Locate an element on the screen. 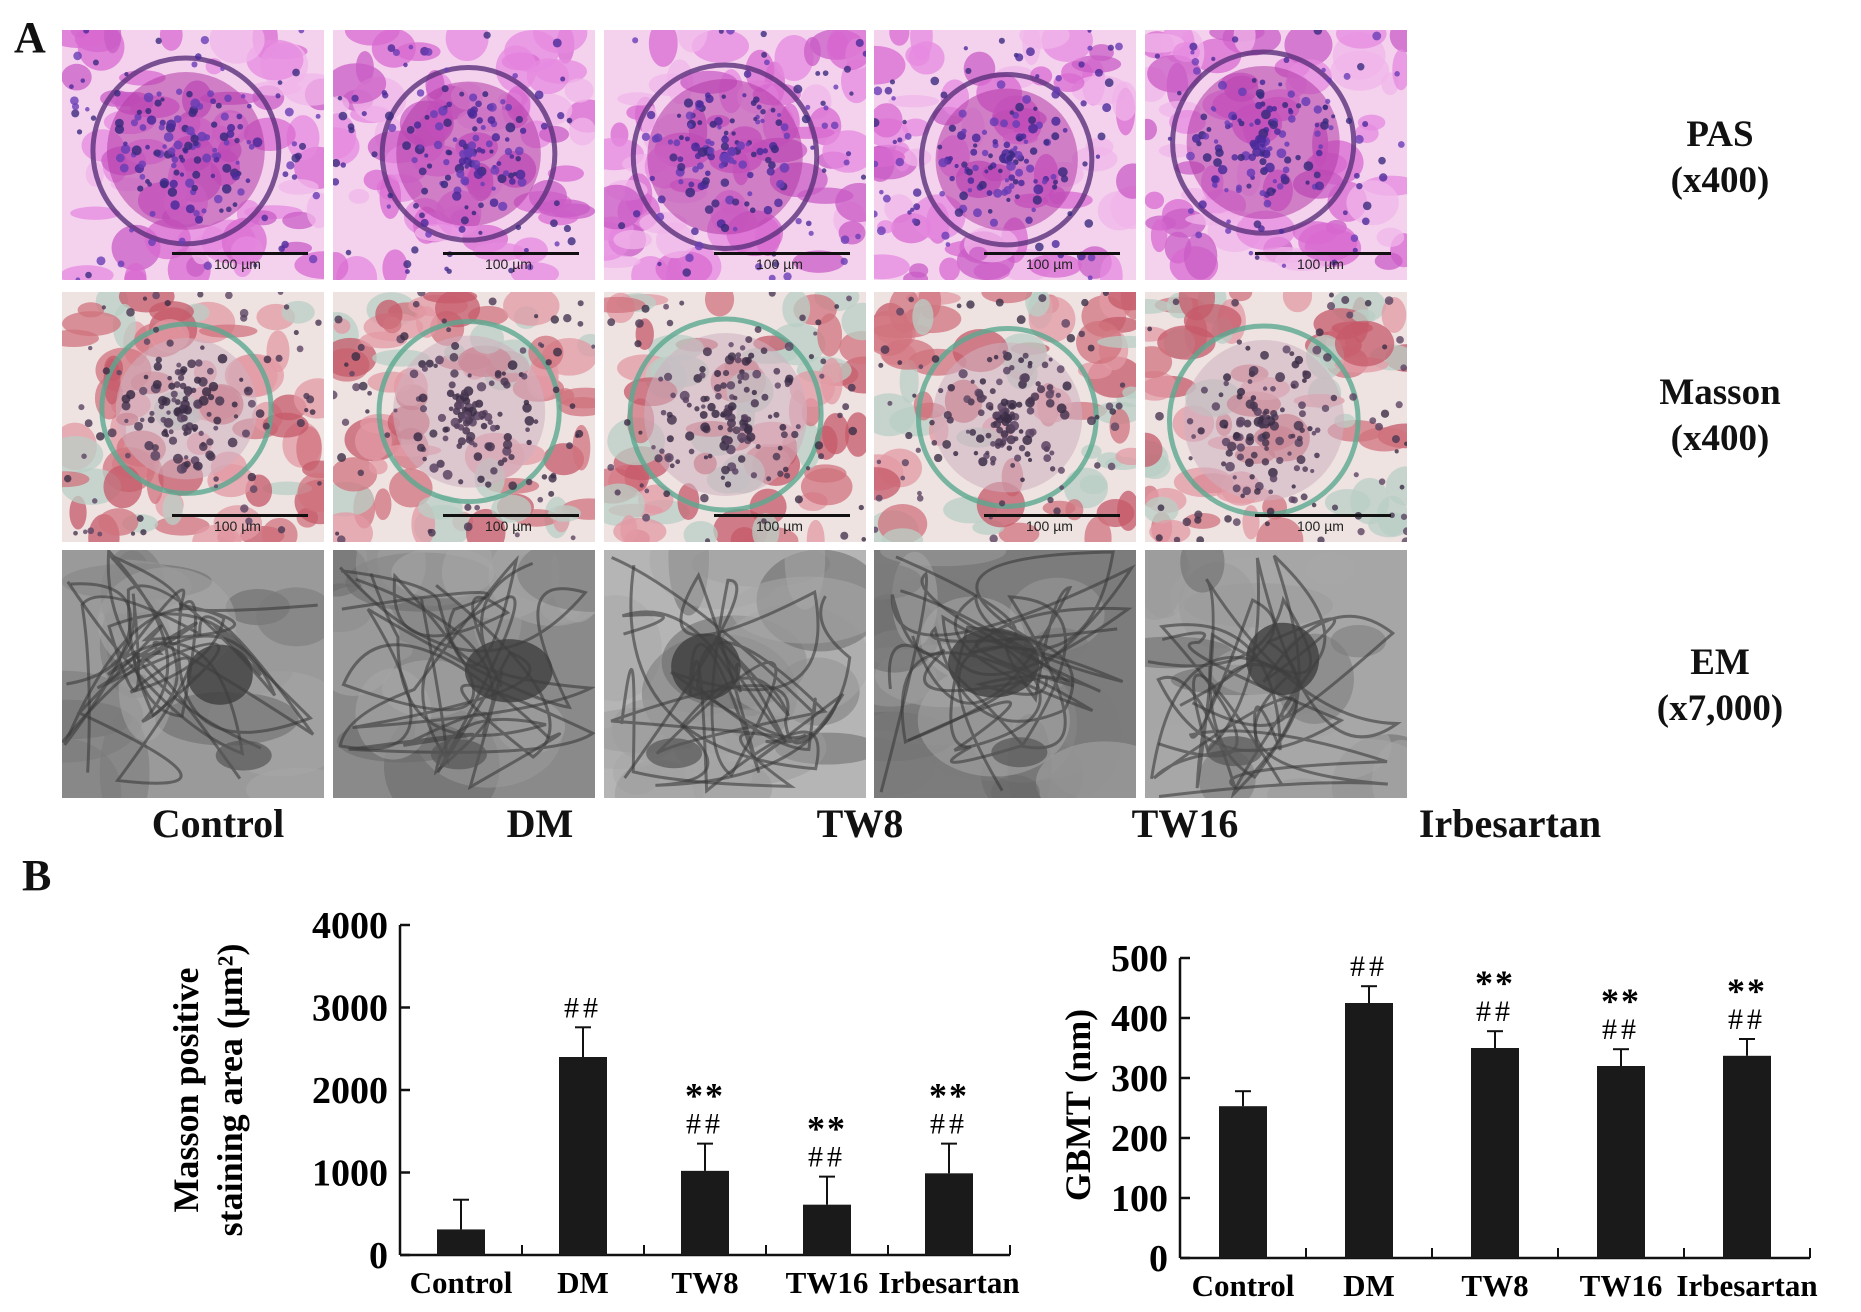 This screenshot has width=1861, height=1312. magnification: (x7,000) is located at coordinates (1720, 708).